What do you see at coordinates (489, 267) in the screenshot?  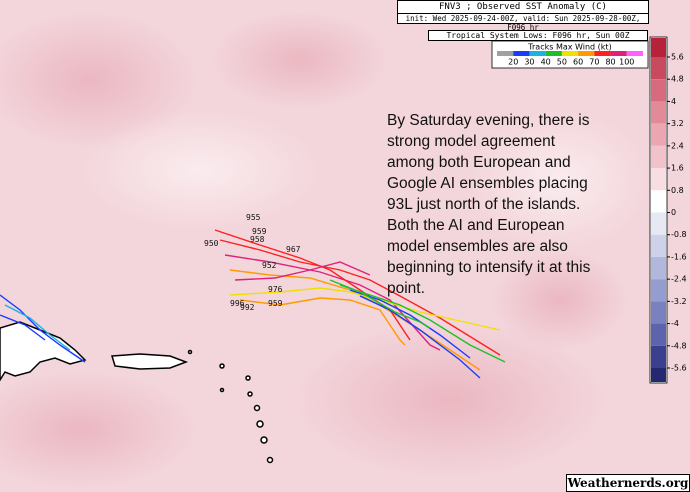 I see `annotation-line: beginning to intensify it at this` at bounding box center [489, 267].